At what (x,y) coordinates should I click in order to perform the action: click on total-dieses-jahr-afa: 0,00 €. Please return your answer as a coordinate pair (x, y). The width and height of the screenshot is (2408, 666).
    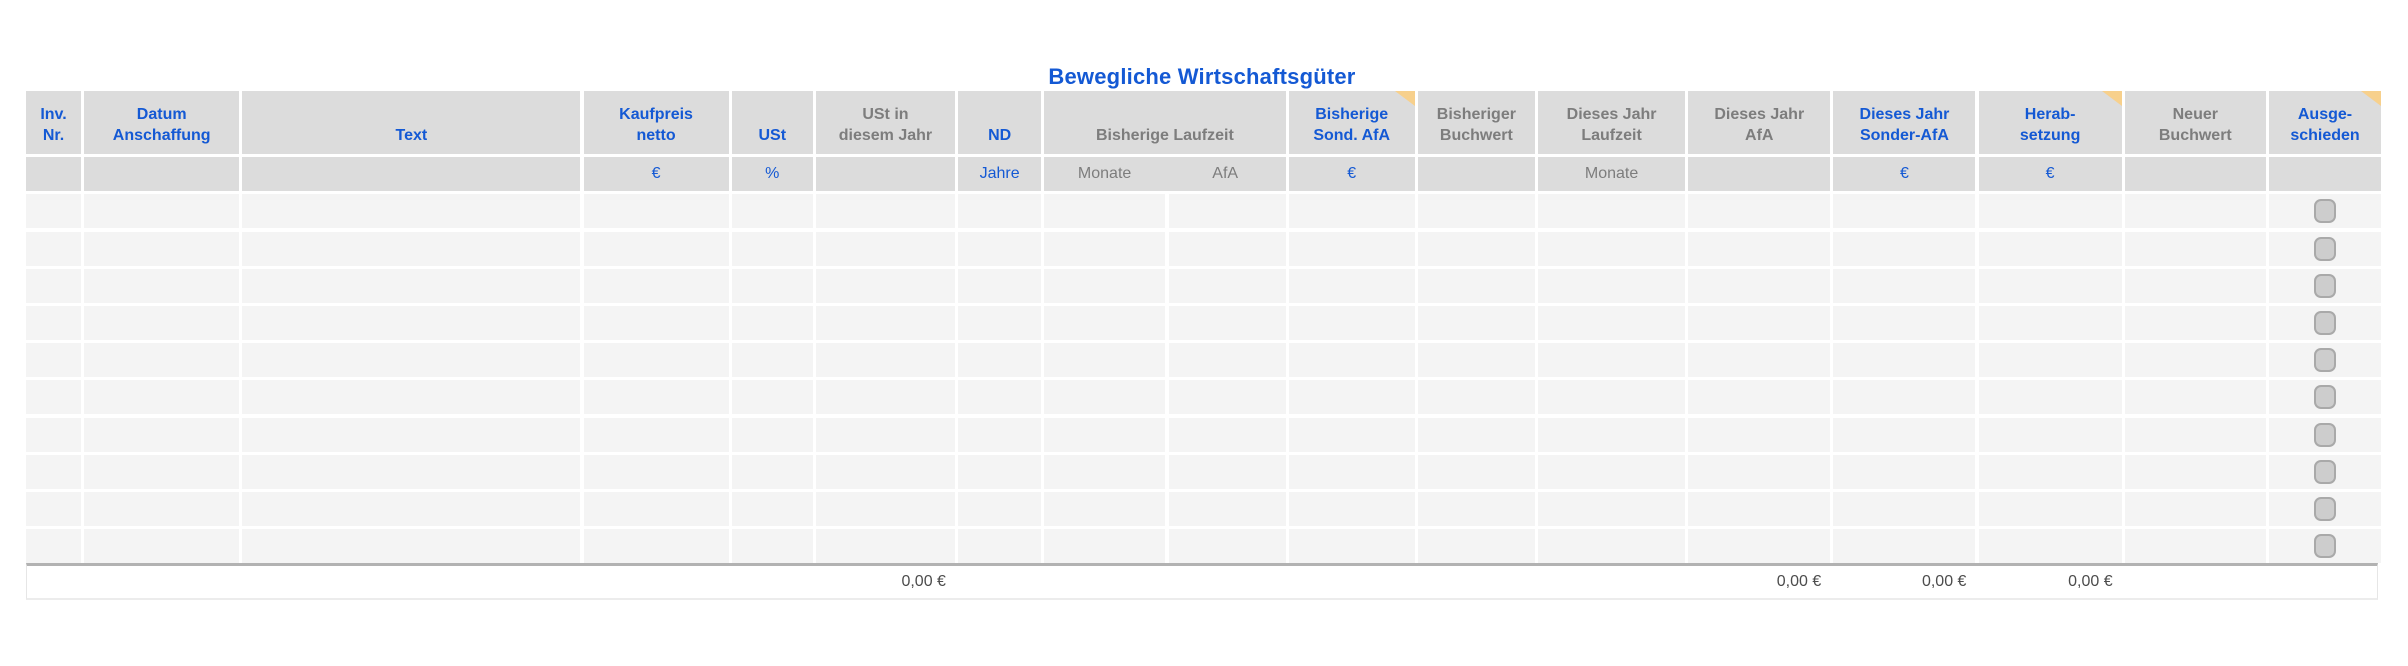
    Looking at the image, I should click on (1799, 582).